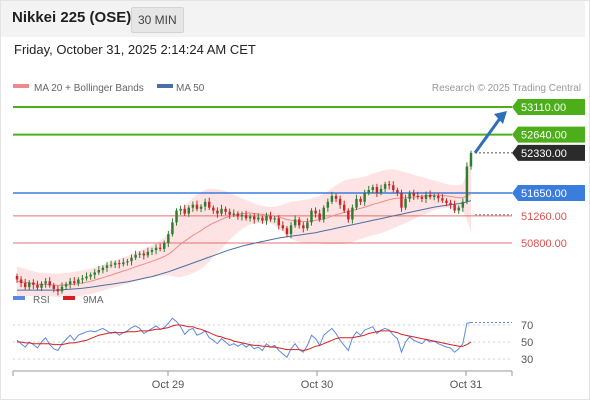 Image resolution: width=590 pixels, height=401 pixels. What do you see at coordinates (190, 88) in the screenshot?
I see `ma50-legend-label: MA 50` at bounding box center [190, 88].